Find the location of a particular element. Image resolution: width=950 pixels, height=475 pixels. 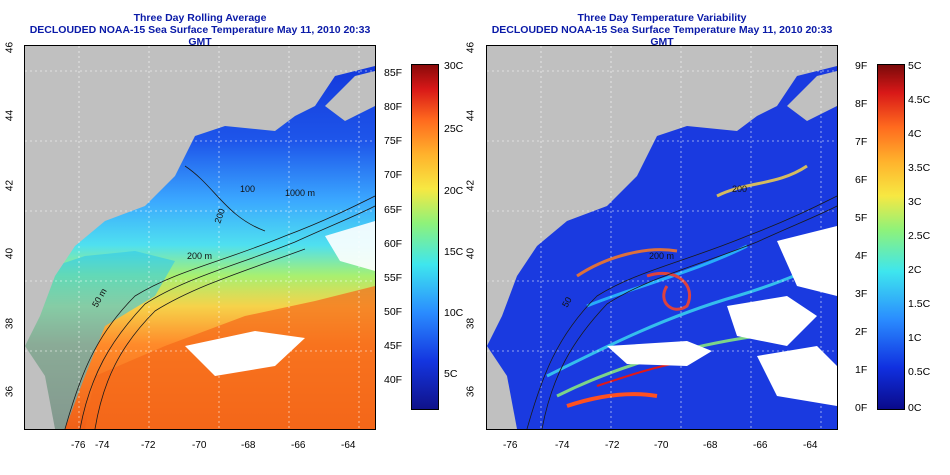

colorbar-label-f: 50F is located at coordinates (393, 312).